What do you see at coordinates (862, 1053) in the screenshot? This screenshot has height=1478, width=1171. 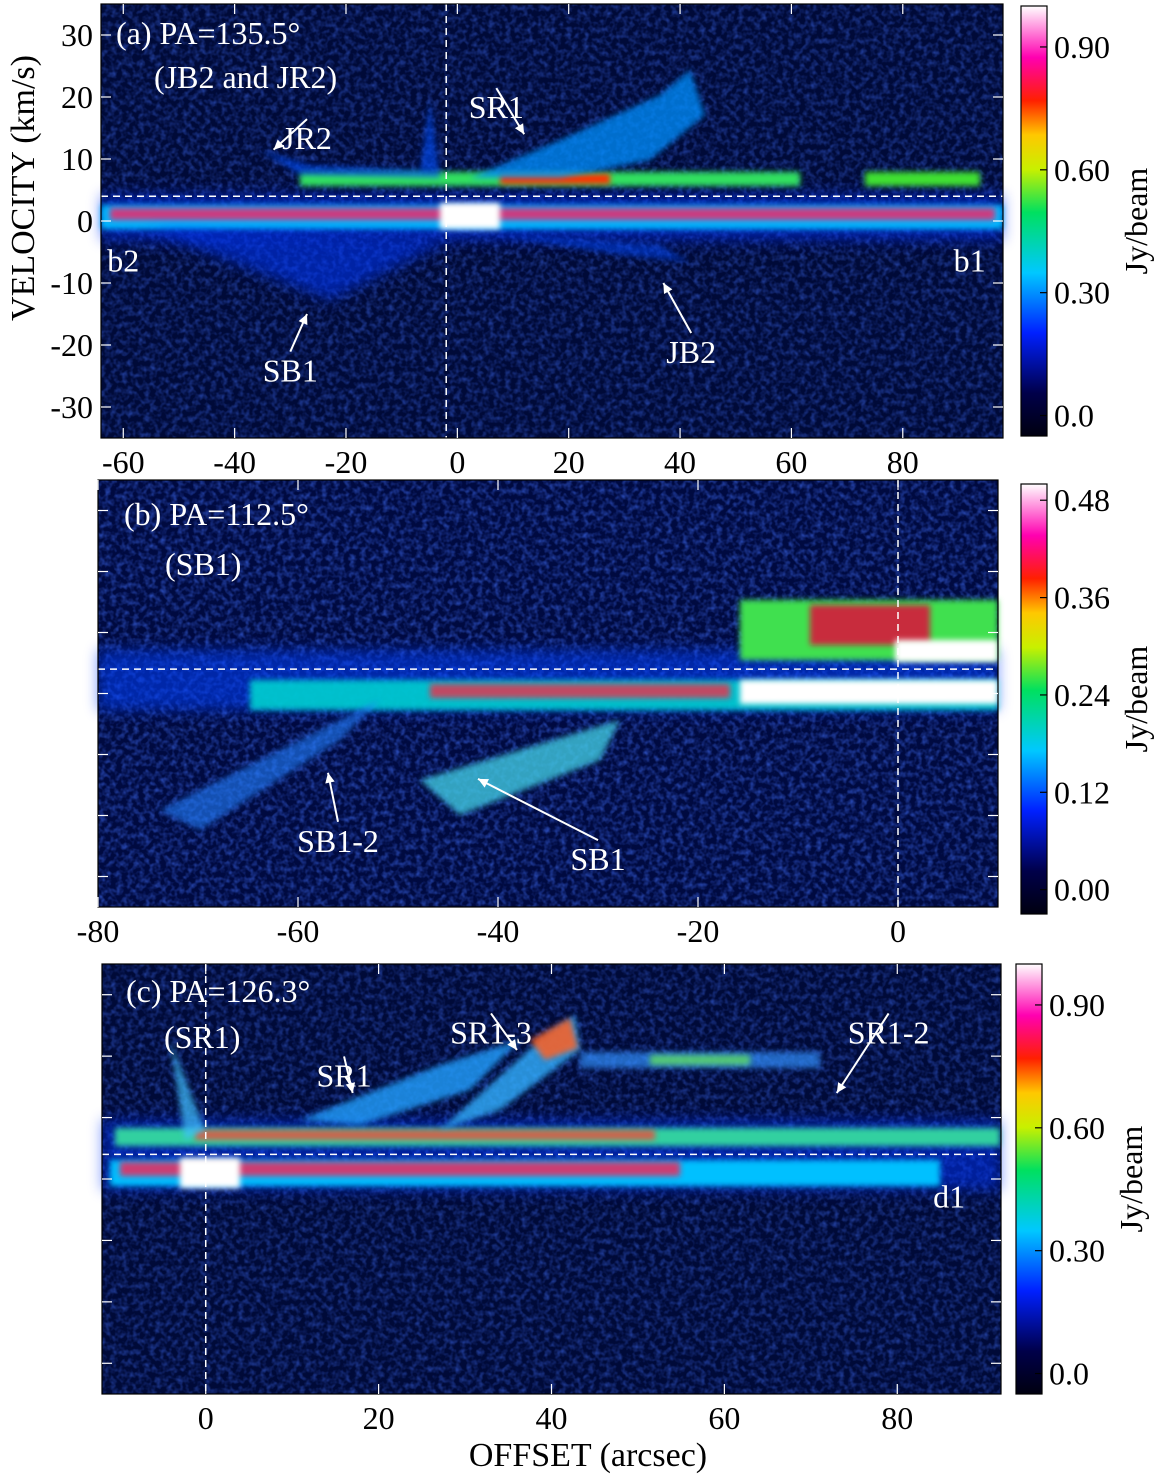 I see `annotation-arrow` at bounding box center [862, 1053].